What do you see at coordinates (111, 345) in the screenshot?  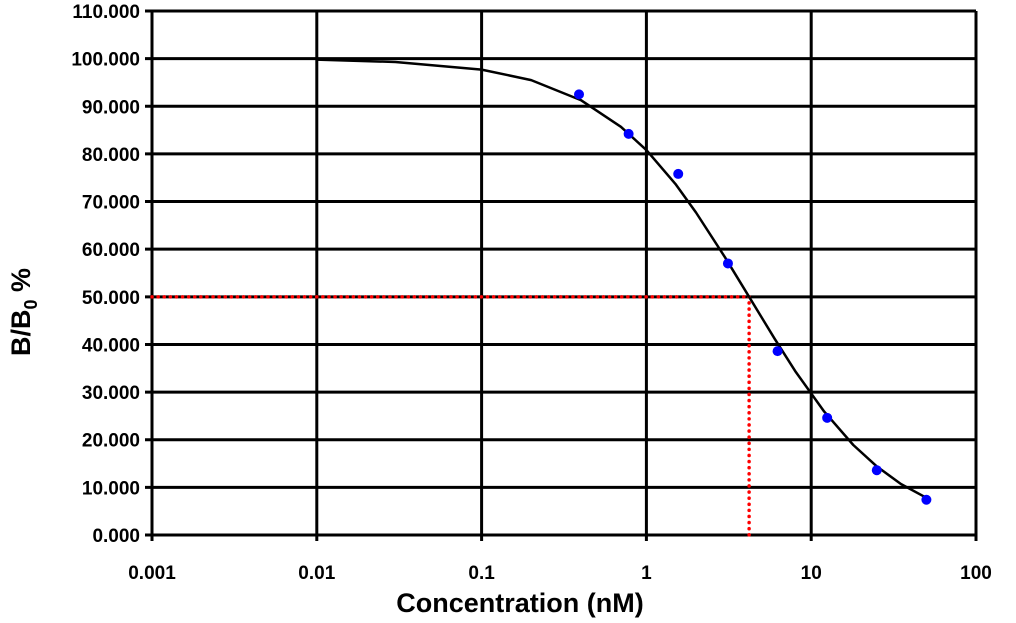 I see `y-tick-label: 40.000` at bounding box center [111, 345].